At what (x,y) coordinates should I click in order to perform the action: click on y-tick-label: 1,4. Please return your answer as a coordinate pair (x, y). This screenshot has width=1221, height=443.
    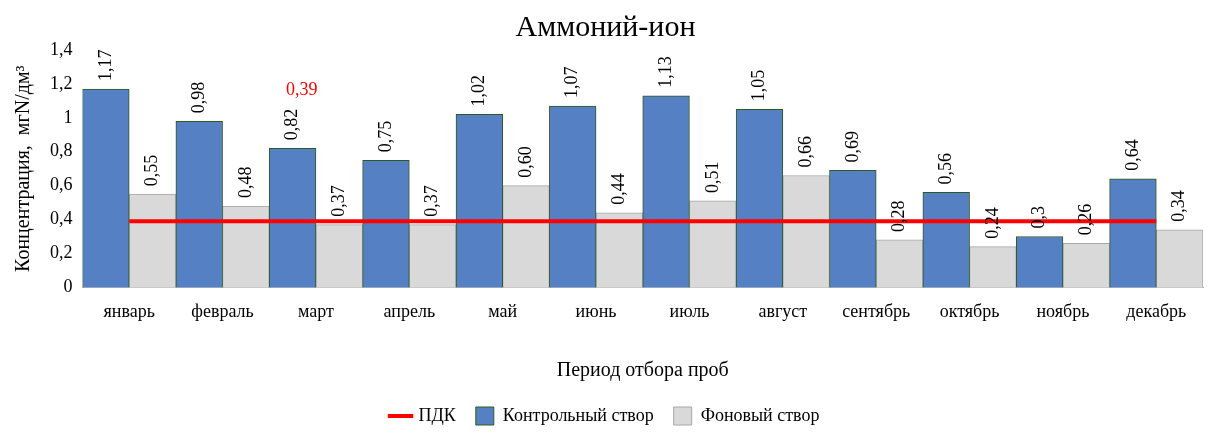
    Looking at the image, I should click on (61, 48).